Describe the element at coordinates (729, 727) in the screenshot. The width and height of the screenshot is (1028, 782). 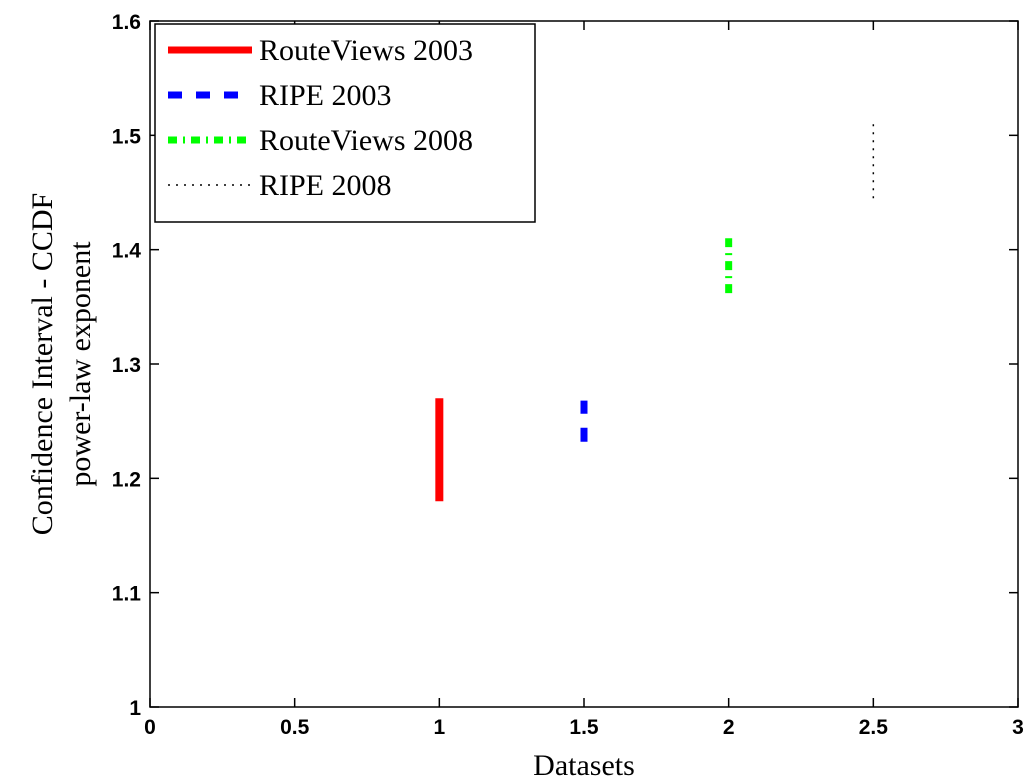
I see `x-tick-label: 2` at that location.